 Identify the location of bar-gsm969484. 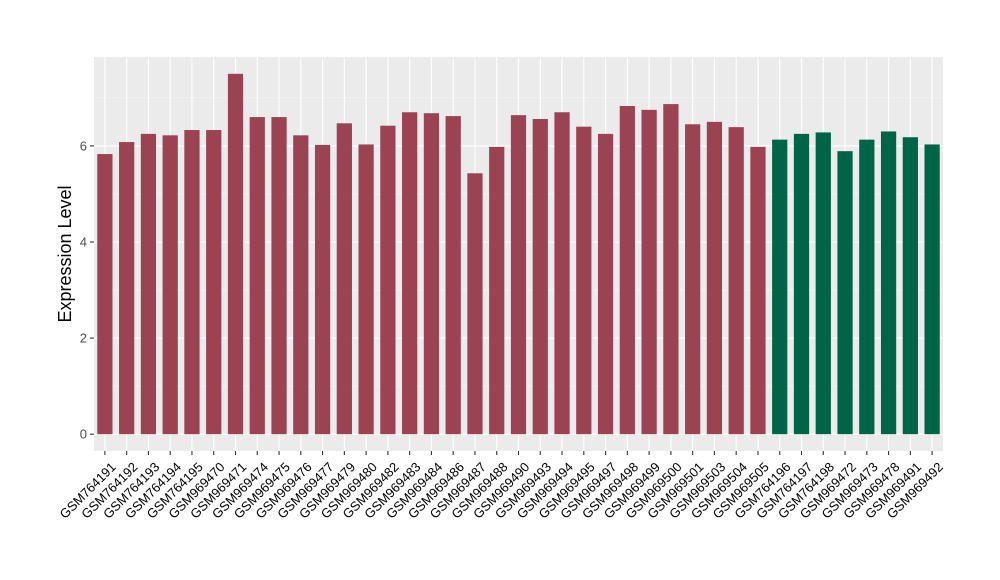
(431, 274).